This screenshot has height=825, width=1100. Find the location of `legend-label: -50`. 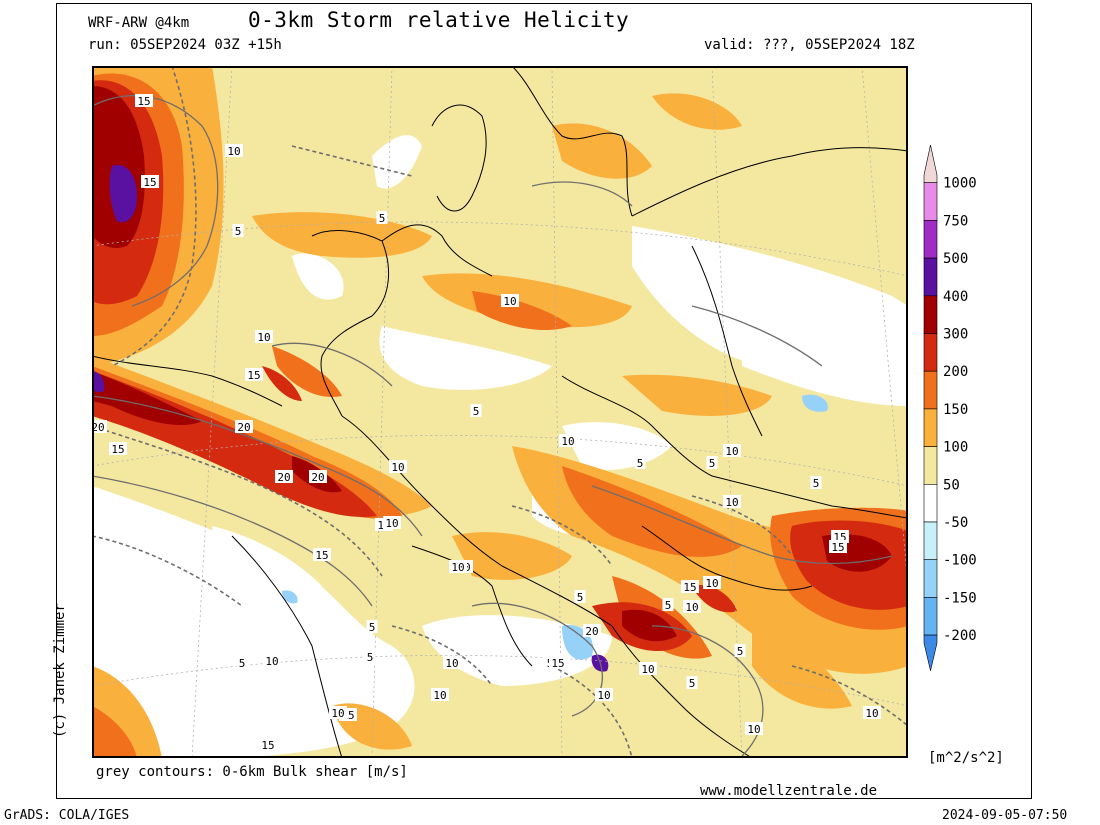

legend-label: -50 is located at coordinates (955, 523).